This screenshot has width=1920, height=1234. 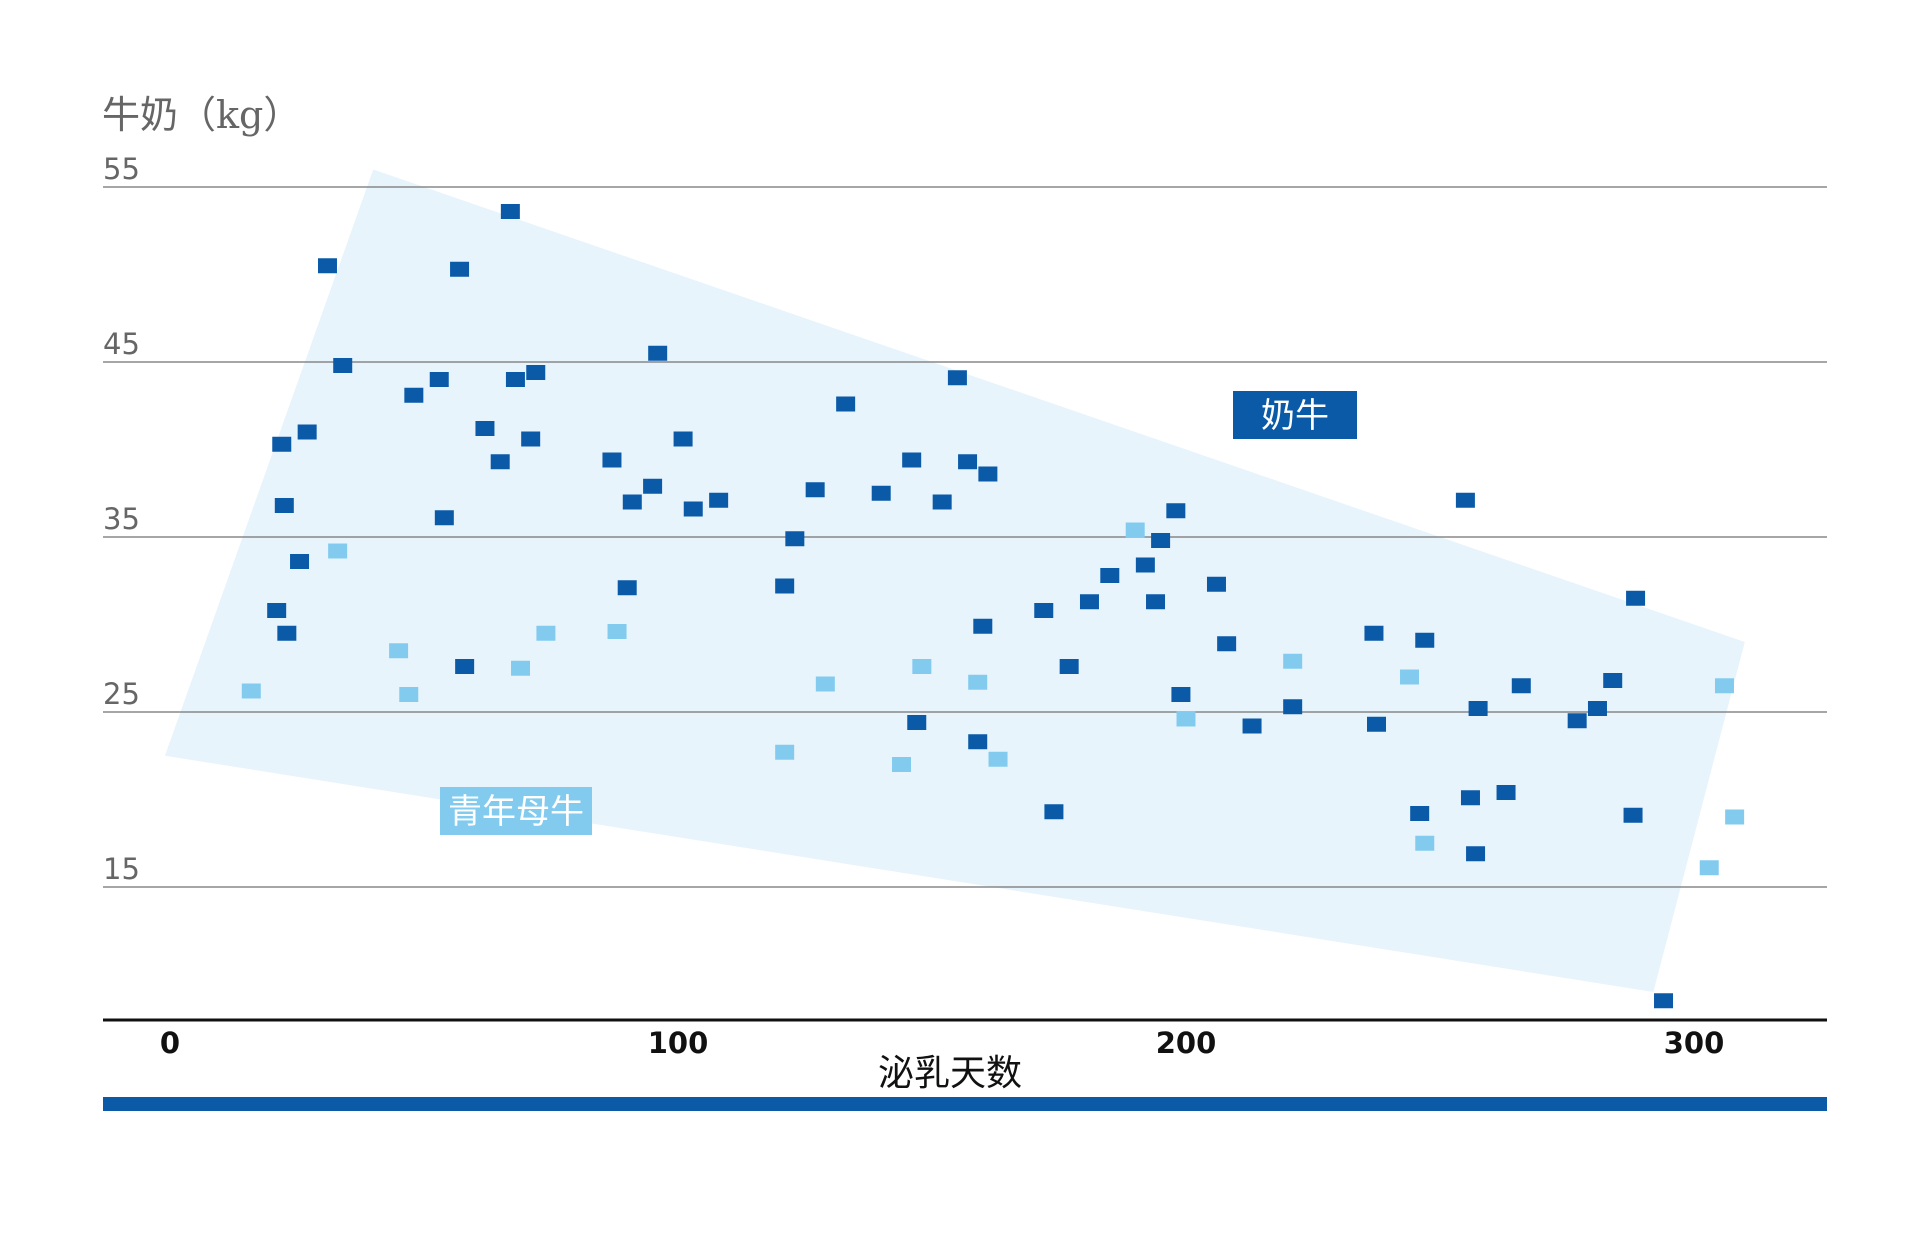 What do you see at coordinates (121, 694) in the screenshot?
I see `y-tick-label: 25` at bounding box center [121, 694].